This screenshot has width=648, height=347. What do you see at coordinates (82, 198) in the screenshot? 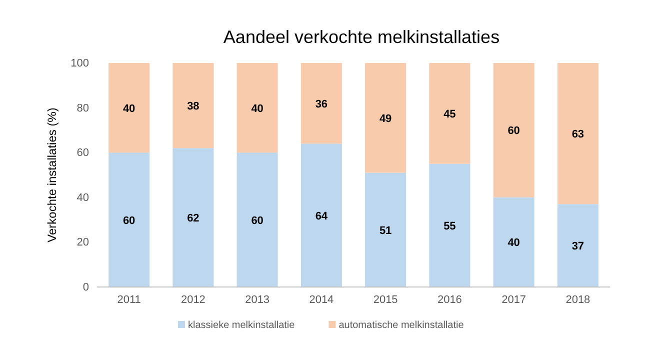
I see `y-tick-label: 40` at bounding box center [82, 198].